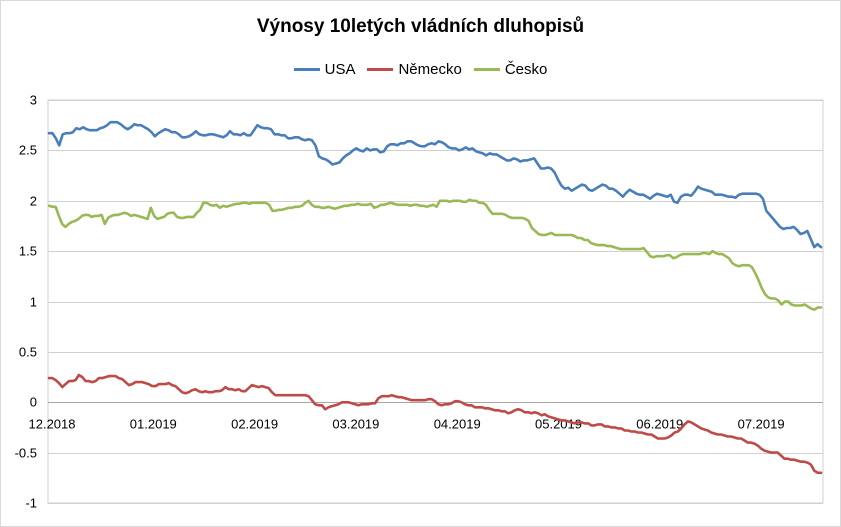 The width and height of the screenshot is (841, 527). What do you see at coordinates (26, 302) in the screenshot?
I see `y-axis-labels: -1 -0.5 0 0.5 1 1.5 2 2.5 3` at bounding box center [26, 302].